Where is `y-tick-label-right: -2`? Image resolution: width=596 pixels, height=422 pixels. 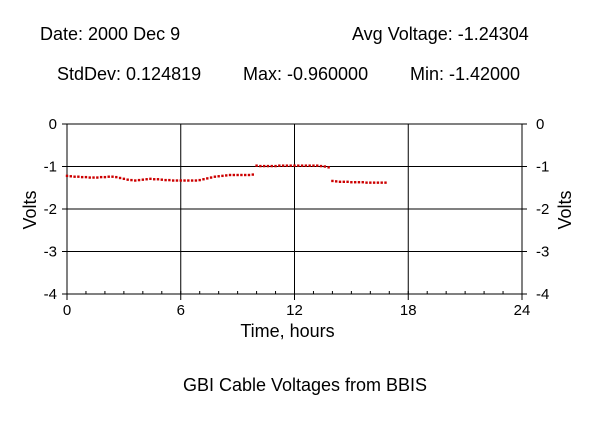
y-tick-label-right: -2 is located at coordinates (542, 209).